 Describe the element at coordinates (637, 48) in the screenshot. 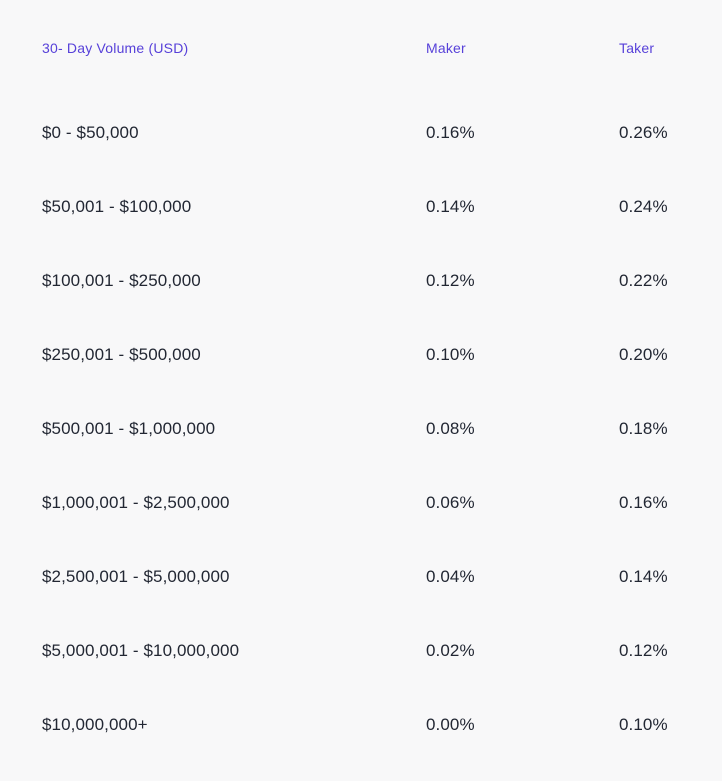

I see `column-header-taker: Taker` at that location.